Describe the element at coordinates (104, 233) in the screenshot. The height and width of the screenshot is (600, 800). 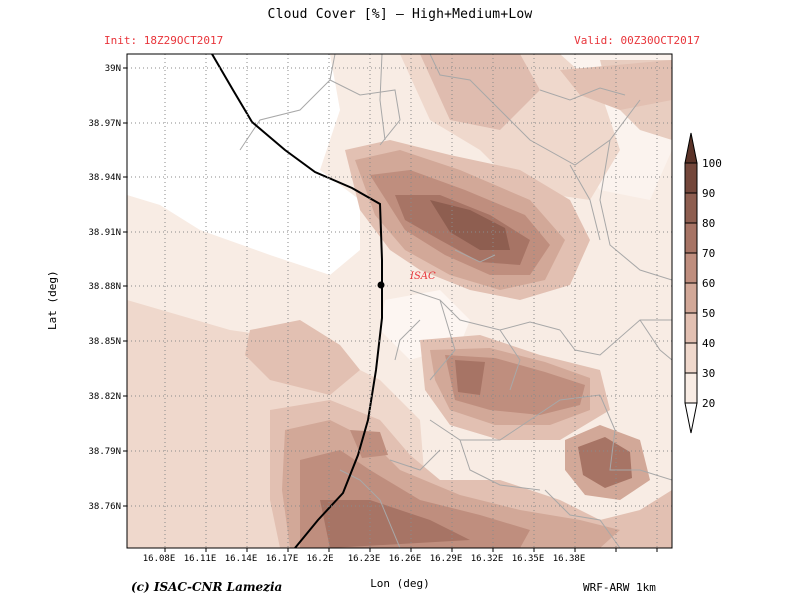
I see `y-tick-label: 38.91N` at that location.